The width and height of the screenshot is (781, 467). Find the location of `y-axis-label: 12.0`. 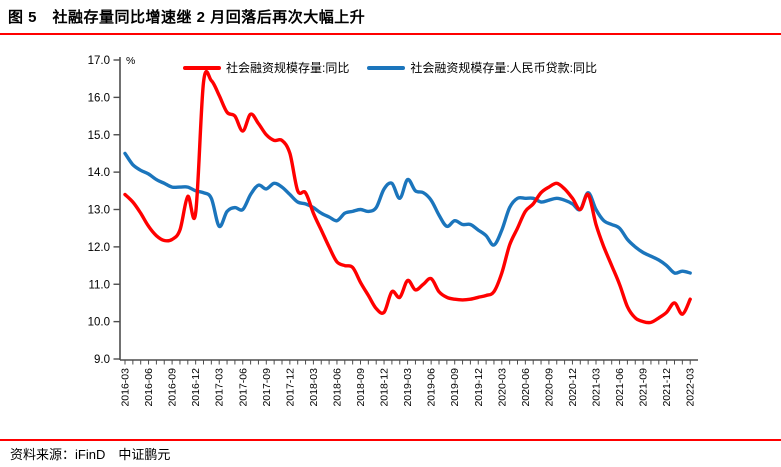

y-axis-label: 12.0 is located at coordinates (99, 248).